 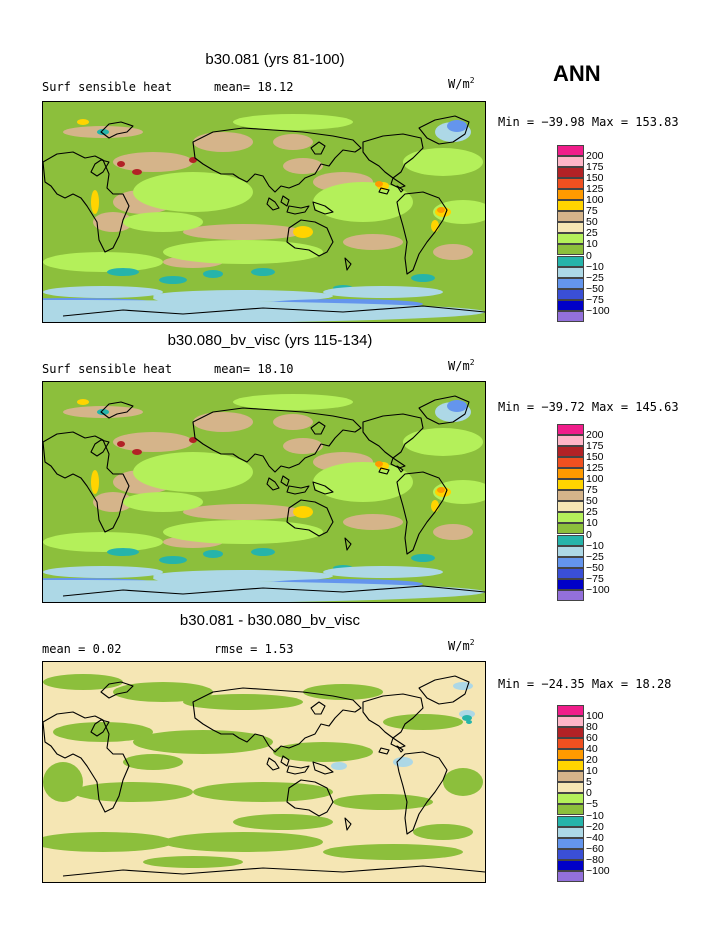 I want to click on colorbar-label: 200, so click(x=595, y=156).